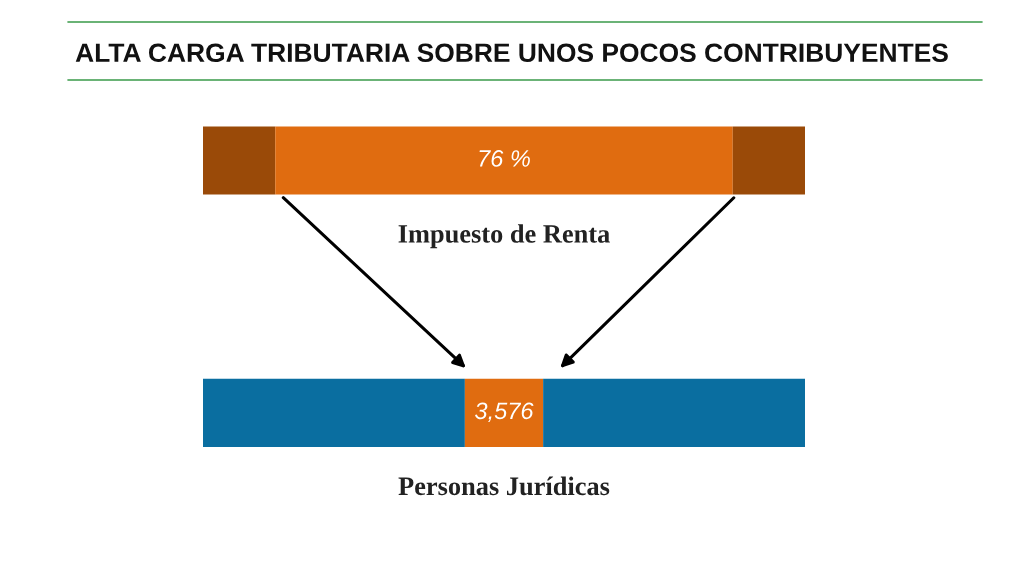 The image size is (1024, 576). I want to click on annotation: 3,576, so click(504, 412).